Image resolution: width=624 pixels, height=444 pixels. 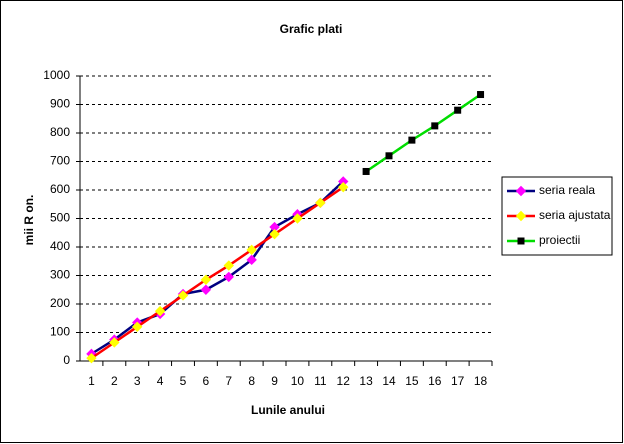 I want to click on x-tick-label: 17, so click(x=458, y=381).